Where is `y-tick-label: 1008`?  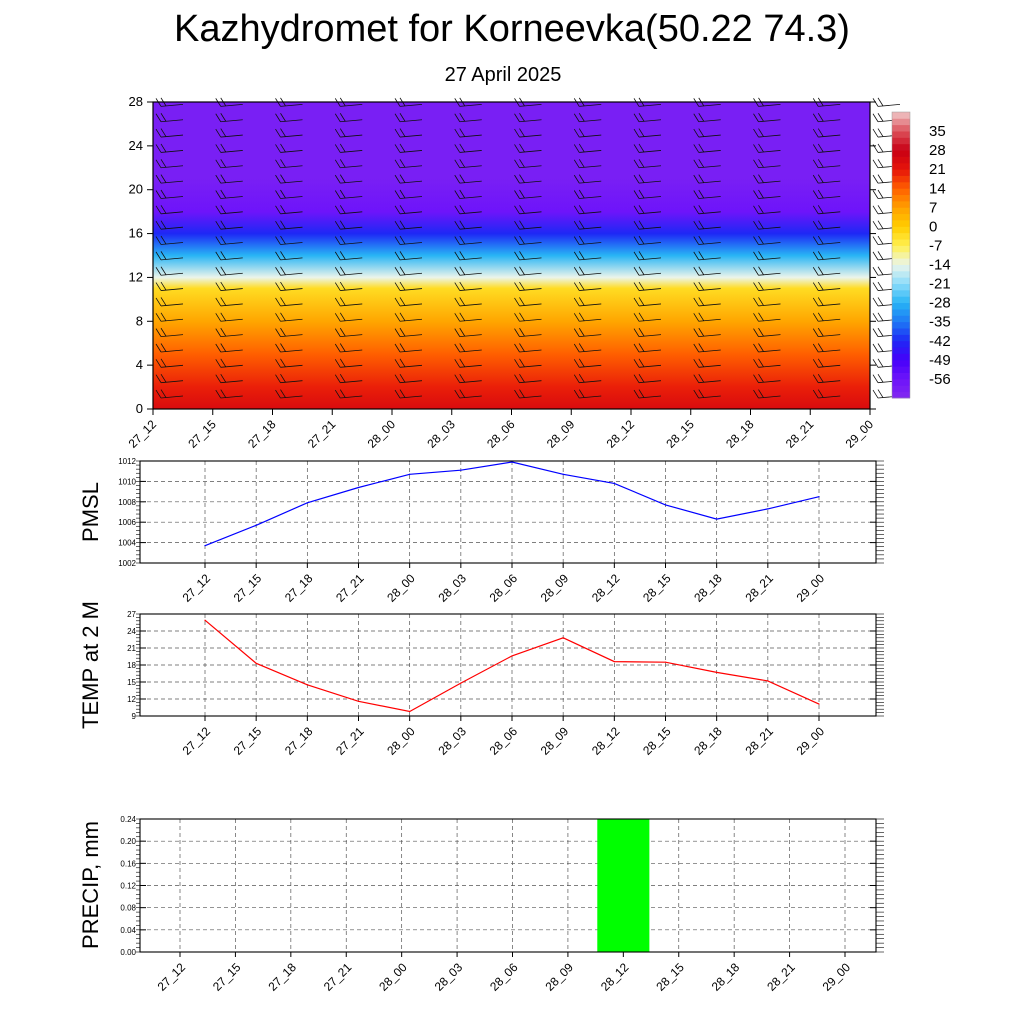
y-tick-label: 1008 is located at coordinates (127, 502).